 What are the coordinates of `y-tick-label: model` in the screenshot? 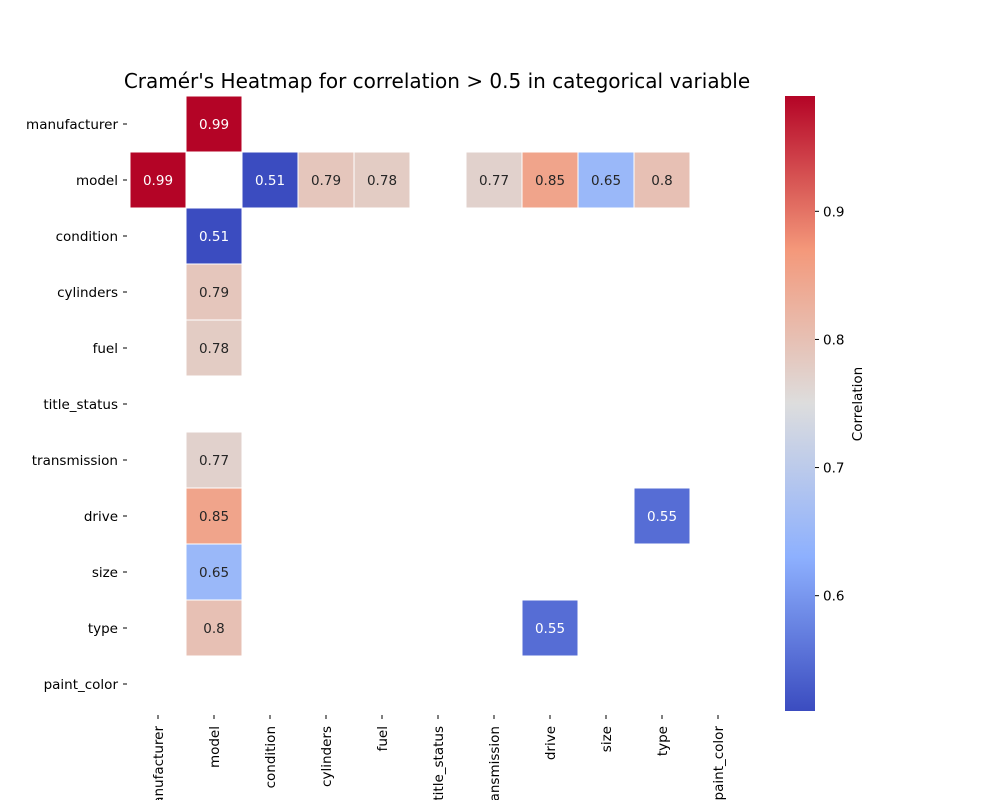 It's located at (97, 181).